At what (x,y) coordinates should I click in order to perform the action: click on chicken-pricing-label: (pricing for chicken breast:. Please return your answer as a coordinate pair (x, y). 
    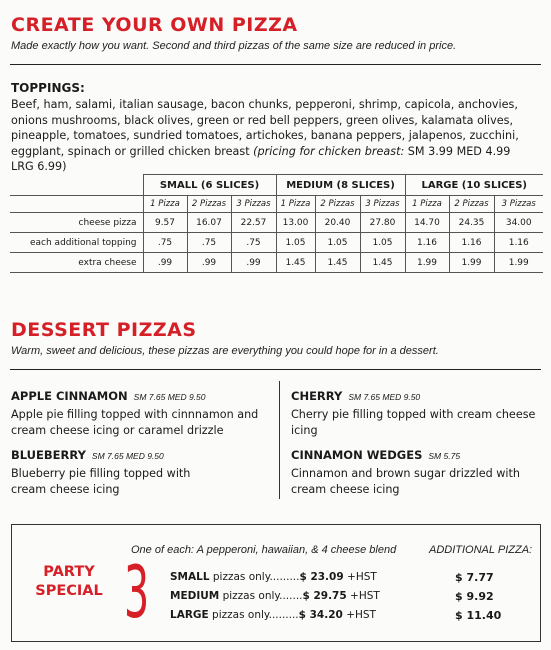
    Looking at the image, I should click on (329, 151).